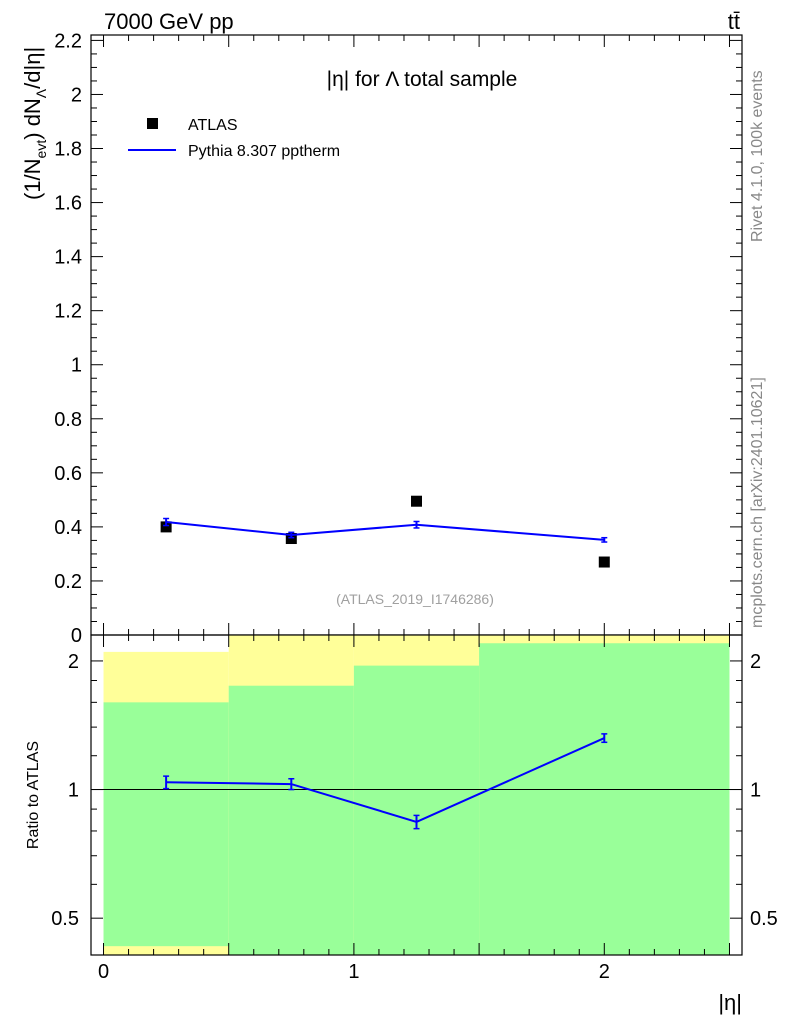 The image size is (786, 1024). Describe the element at coordinates (604, 972) in the screenshot. I see `ratio-x-tick-label: 2` at that location.